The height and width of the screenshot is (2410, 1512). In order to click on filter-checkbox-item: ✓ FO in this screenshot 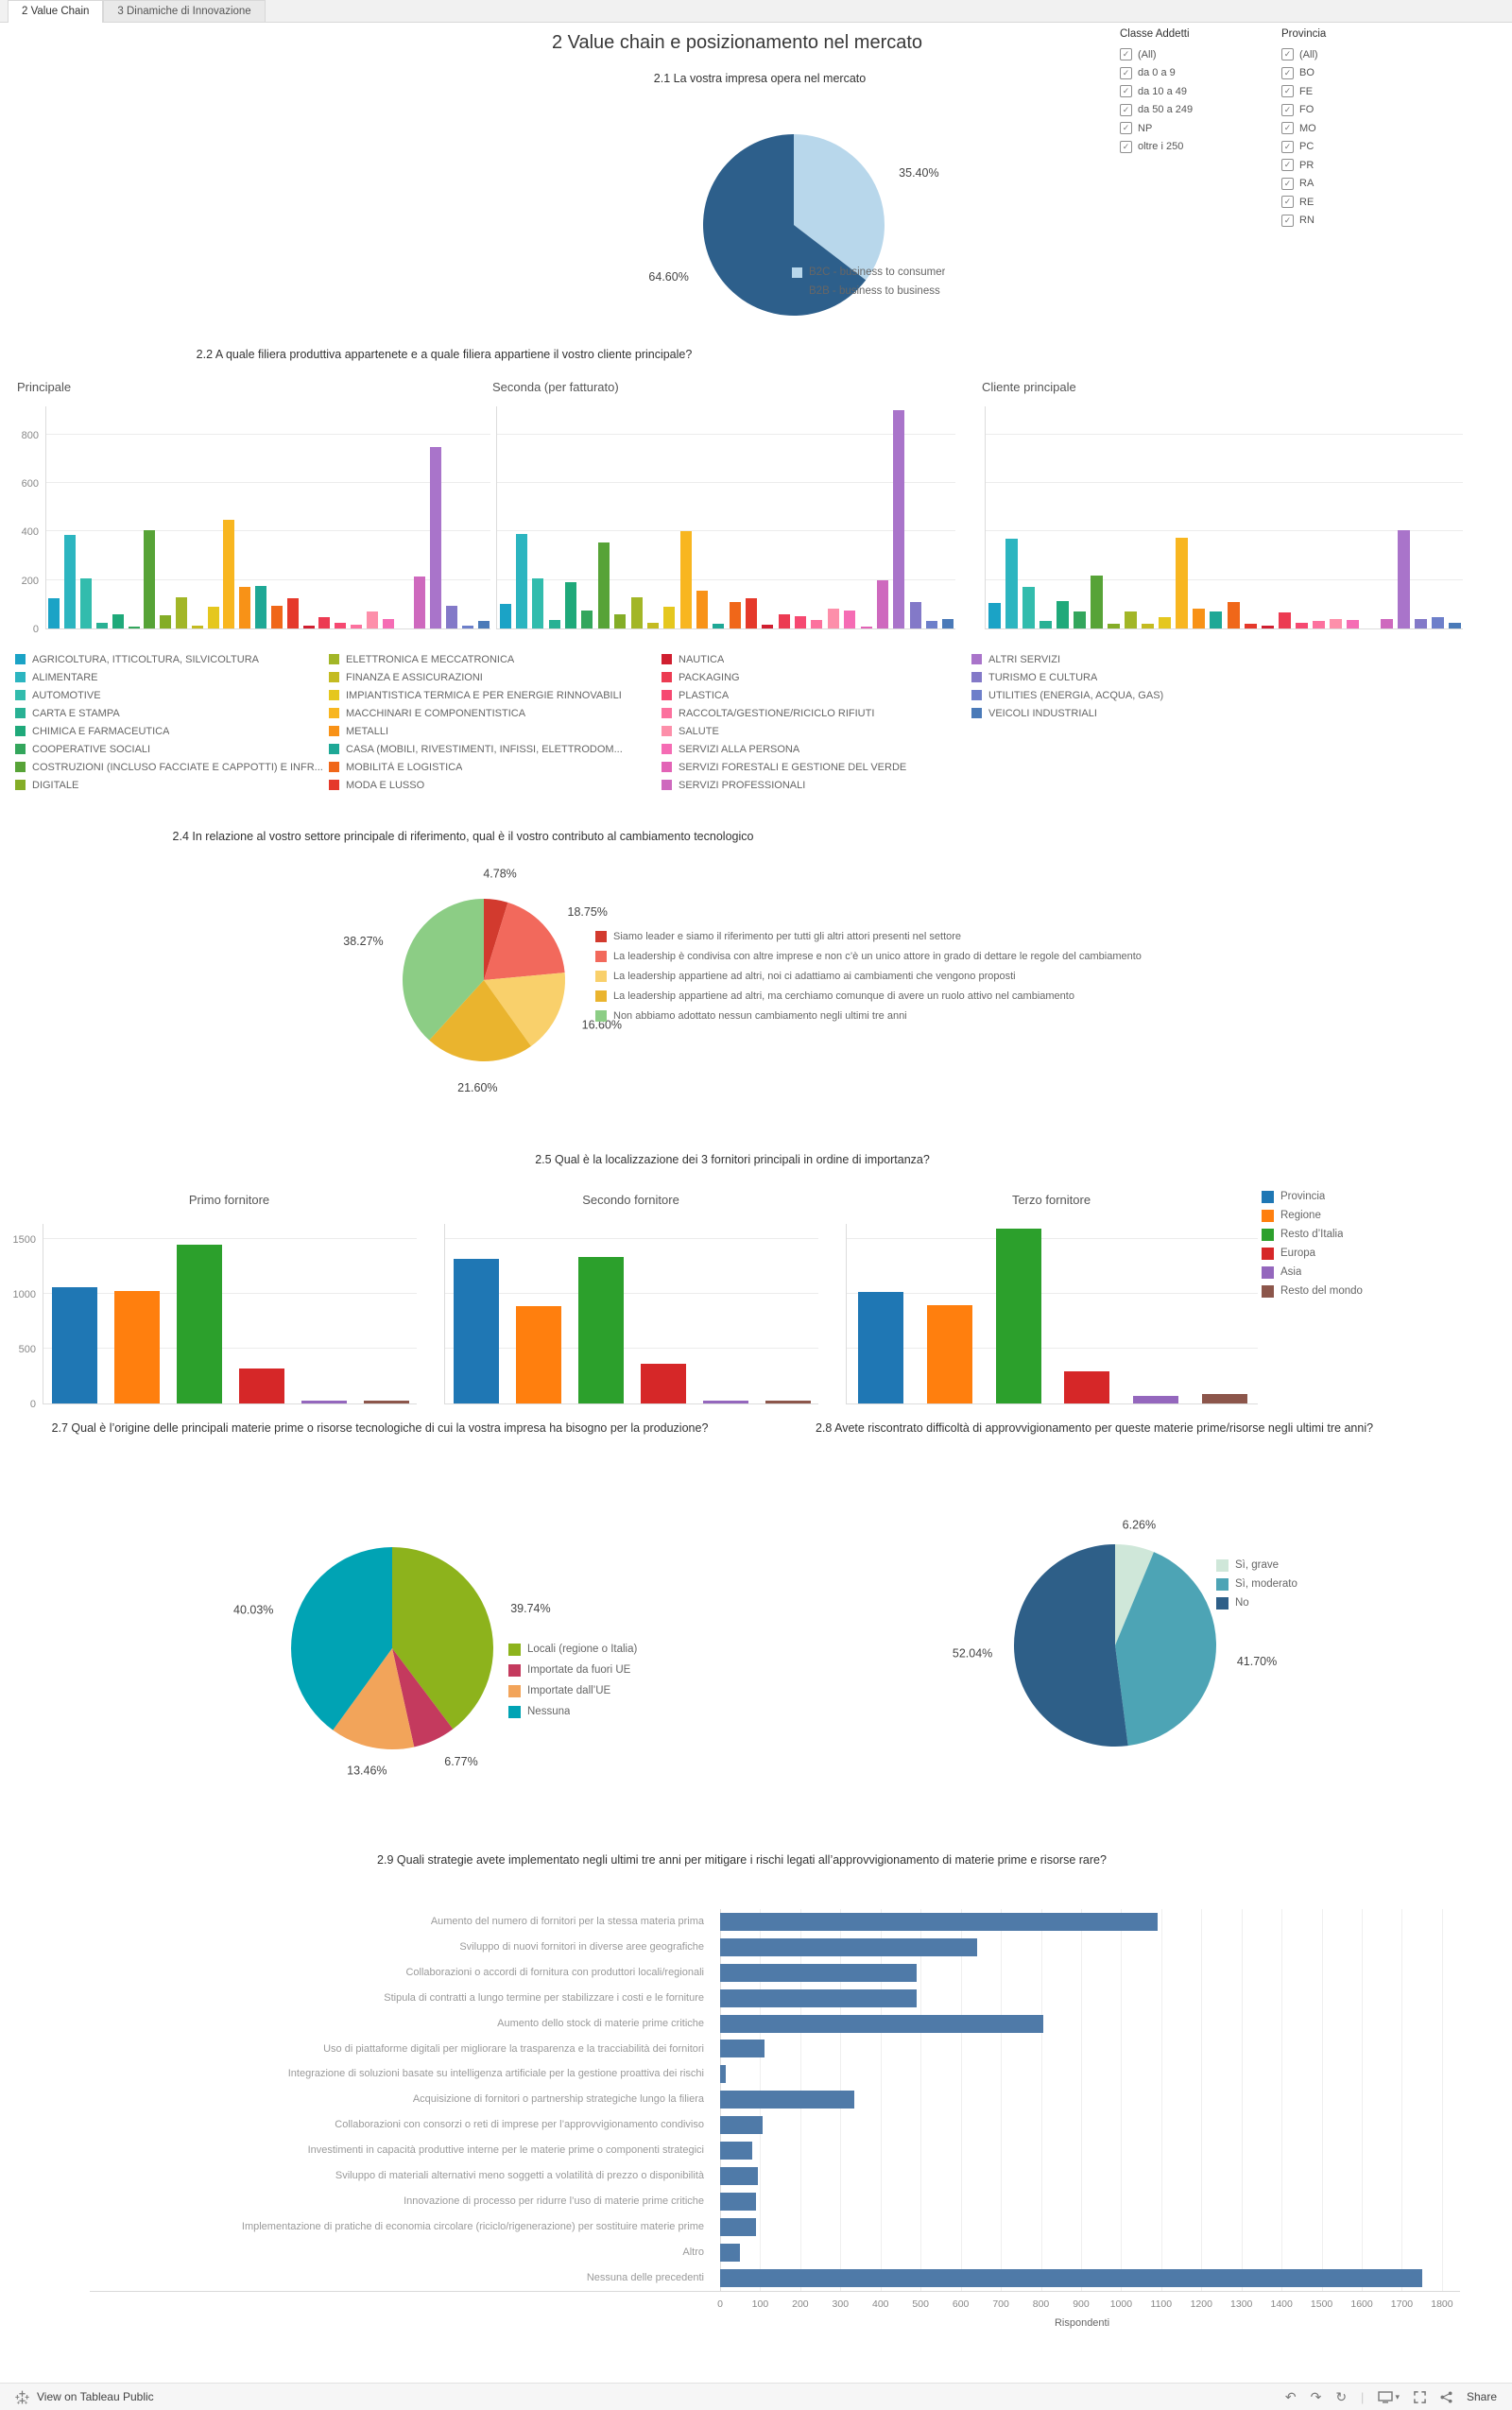, I will do `click(1347, 110)`.